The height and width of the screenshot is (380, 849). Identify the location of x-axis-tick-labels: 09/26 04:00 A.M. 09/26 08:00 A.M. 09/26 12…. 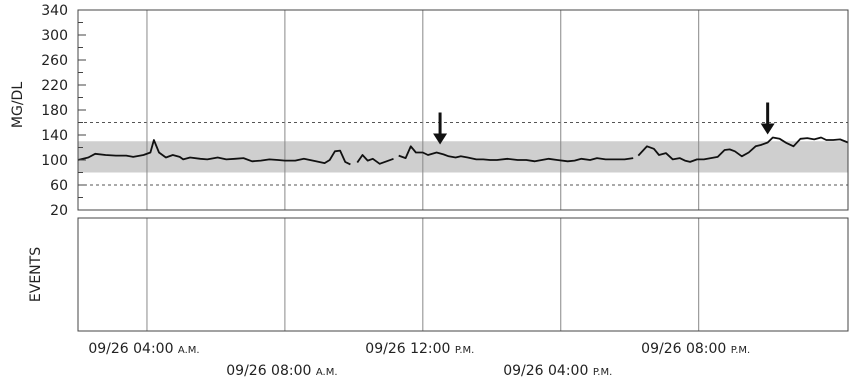
(419, 360).